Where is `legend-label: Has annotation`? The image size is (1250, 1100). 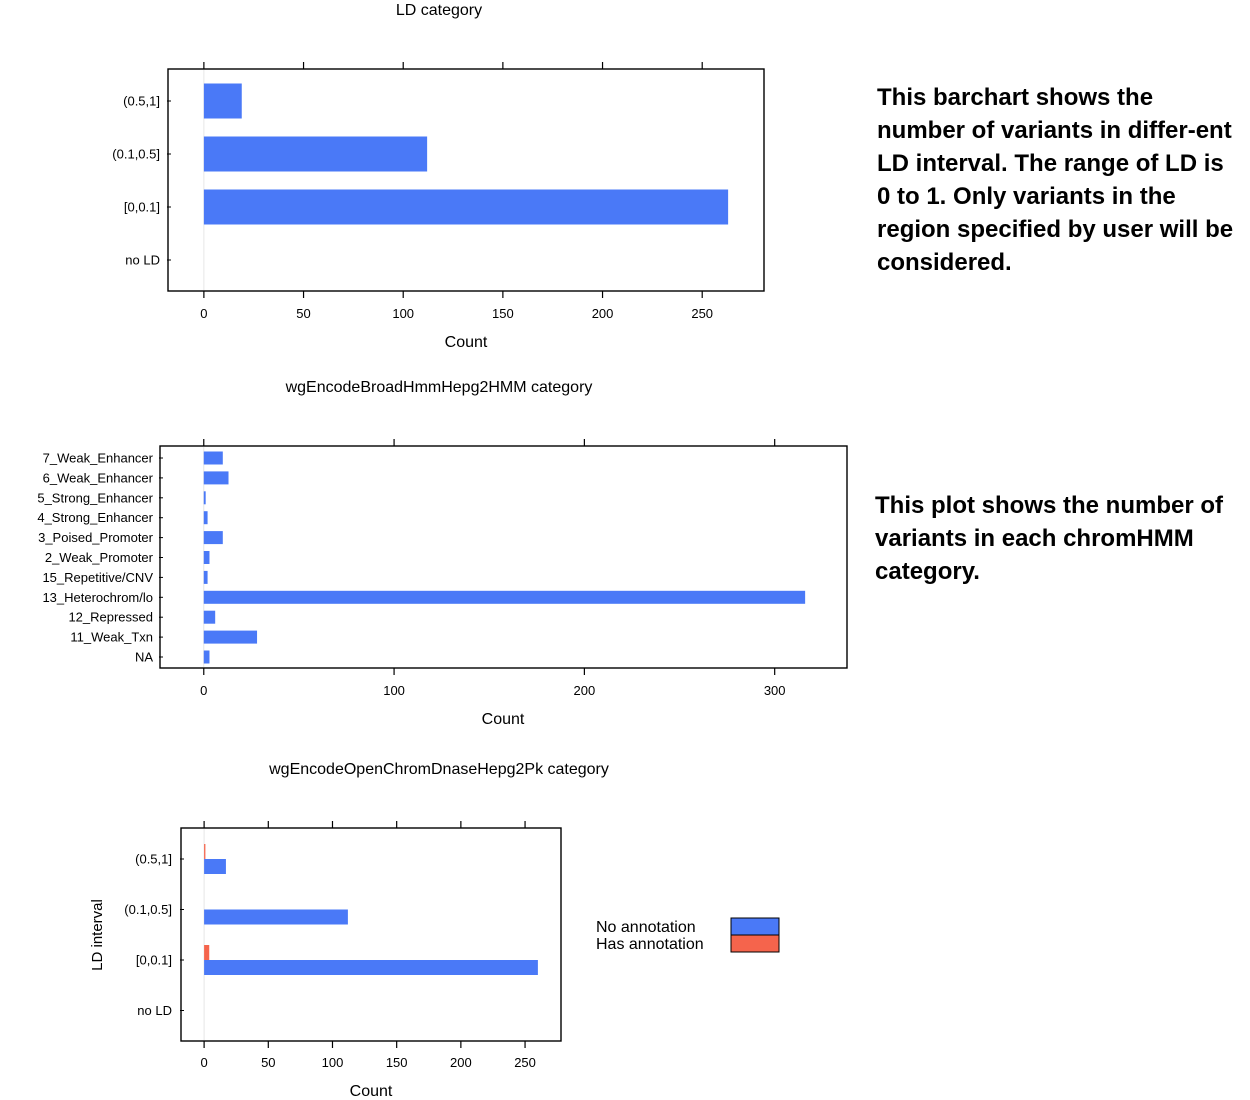
legend-label: Has annotation is located at coordinates (650, 944).